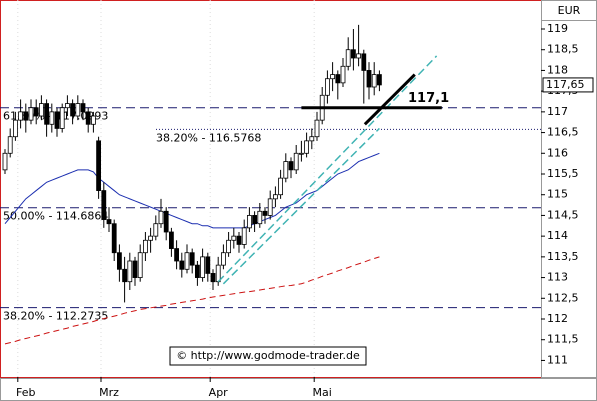  Describe the element at coordinates (557, 69) in the screenshot. I see `y-tick-label: 118` at that location.